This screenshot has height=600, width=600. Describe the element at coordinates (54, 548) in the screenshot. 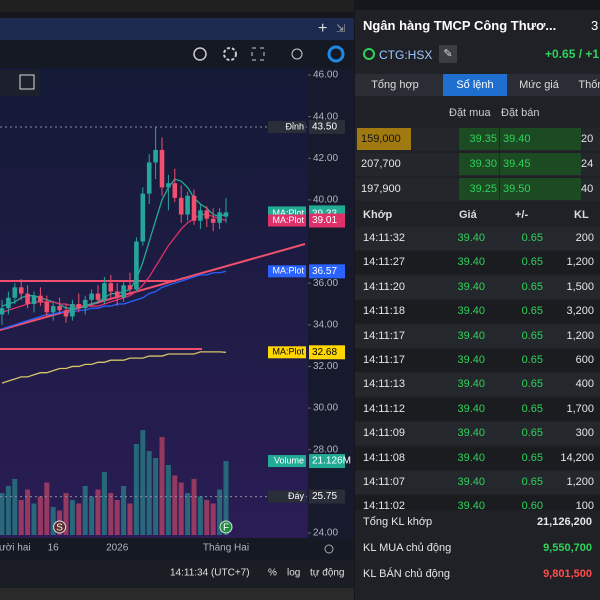

I see `x-tick-label: 16` at that location.